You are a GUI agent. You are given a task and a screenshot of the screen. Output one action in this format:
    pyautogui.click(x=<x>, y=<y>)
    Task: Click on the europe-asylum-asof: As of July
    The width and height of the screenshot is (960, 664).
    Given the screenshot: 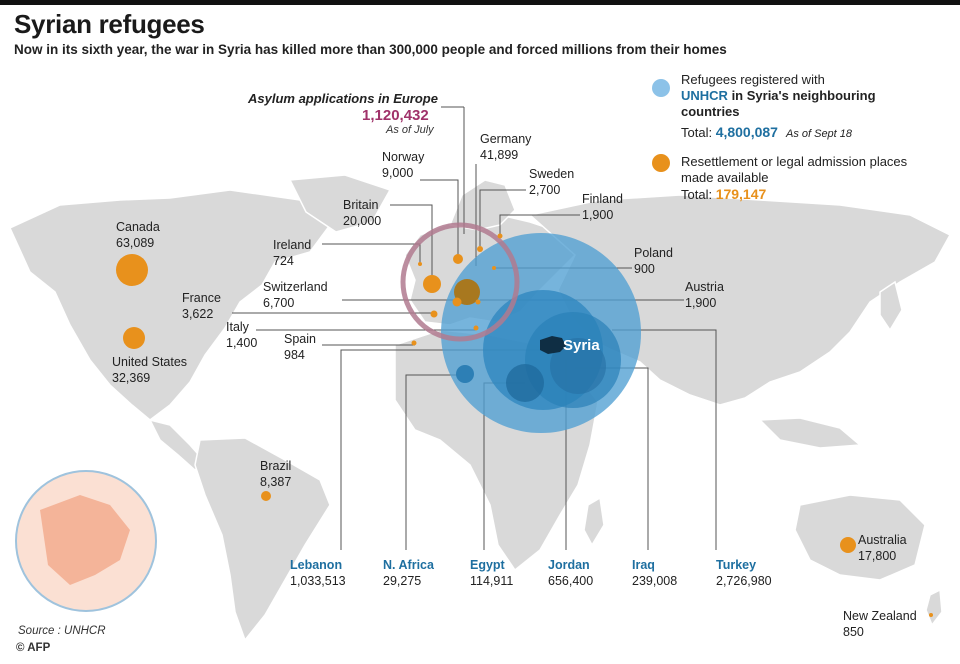 What is the action you would take?
    pyautogui.click(x=410, y=130)
    